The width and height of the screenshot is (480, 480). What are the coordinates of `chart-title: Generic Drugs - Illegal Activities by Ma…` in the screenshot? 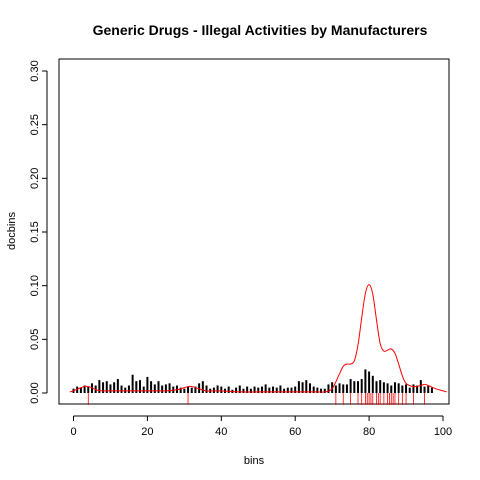 It's located at (260, 30).